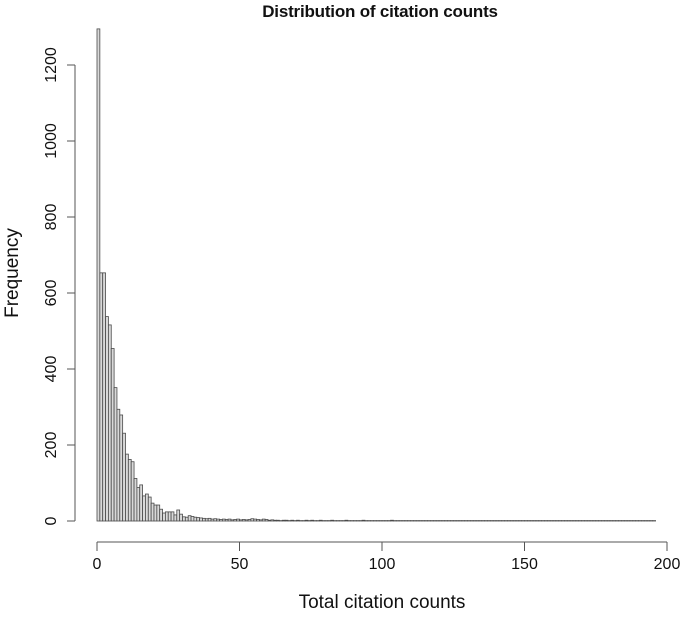 The image size is (685, 618). I want to click on chart-title: Distribution of citation counts, so click(380, 11).